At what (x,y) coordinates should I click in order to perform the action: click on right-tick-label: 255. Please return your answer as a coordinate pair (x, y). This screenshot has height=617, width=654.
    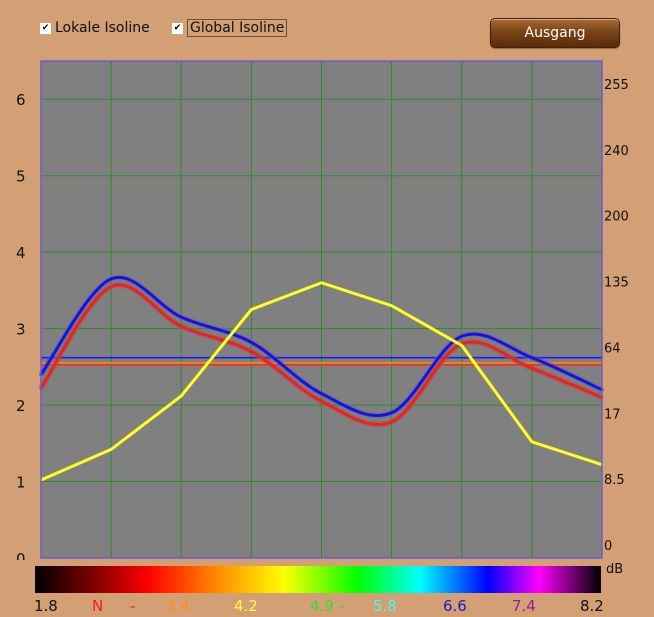
    Looking at the image, I should click on (616, 85).